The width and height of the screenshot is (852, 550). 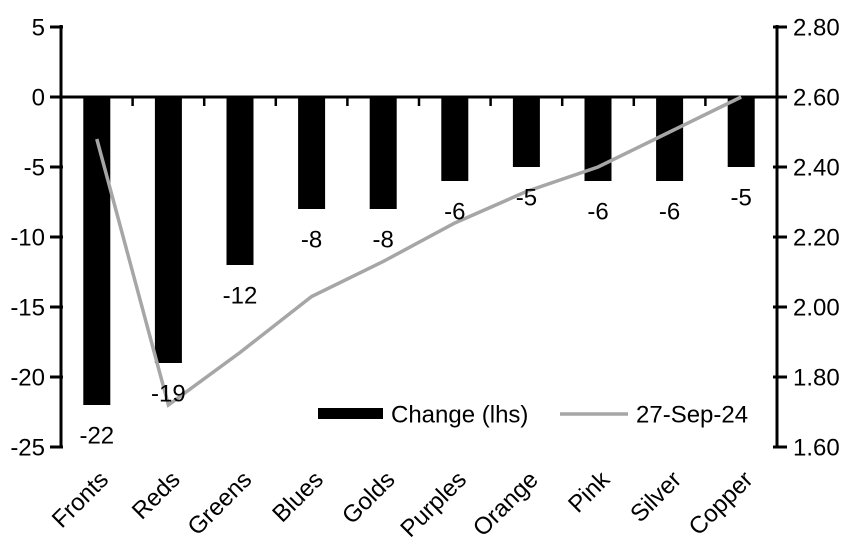 I want to click on legend-group: Change (lhs) 27-Sep-24, so click(x=533, y=414).